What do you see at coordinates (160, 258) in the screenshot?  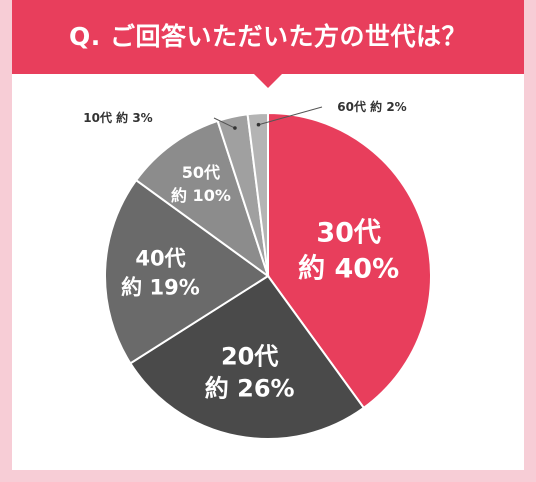 I see `slice-category-label: 40代` at bounding box center [160, 258].